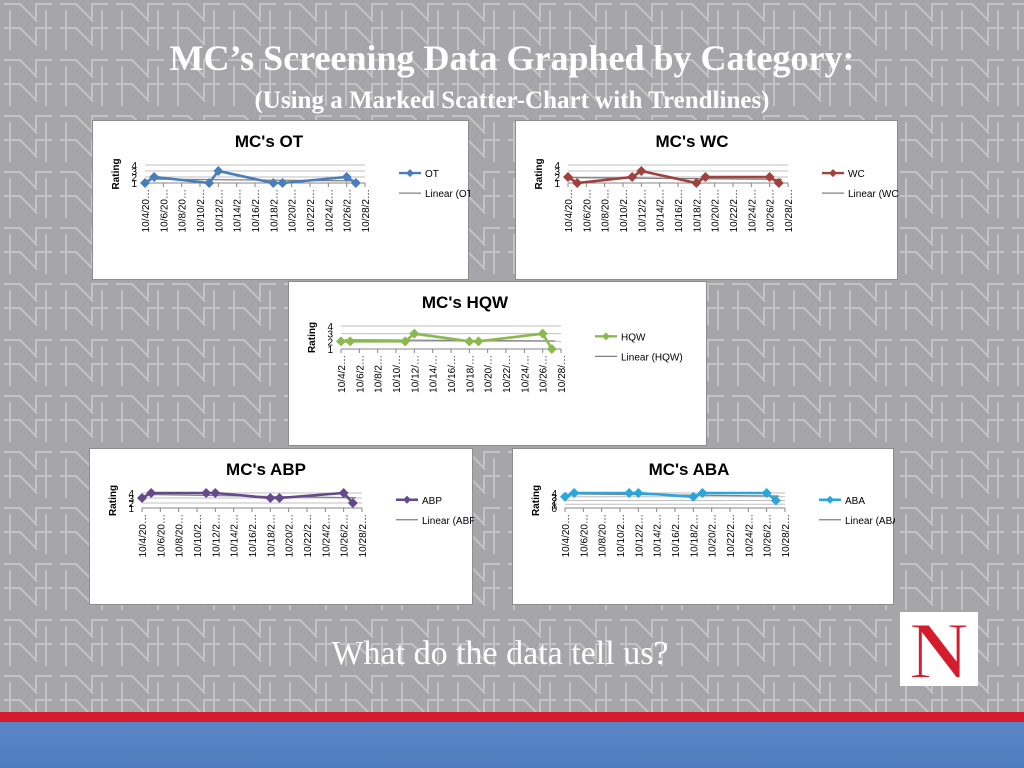 The width and height of the screenshot is (1024, 768). I want to click on university-n-logo: N, so click(939, 649).